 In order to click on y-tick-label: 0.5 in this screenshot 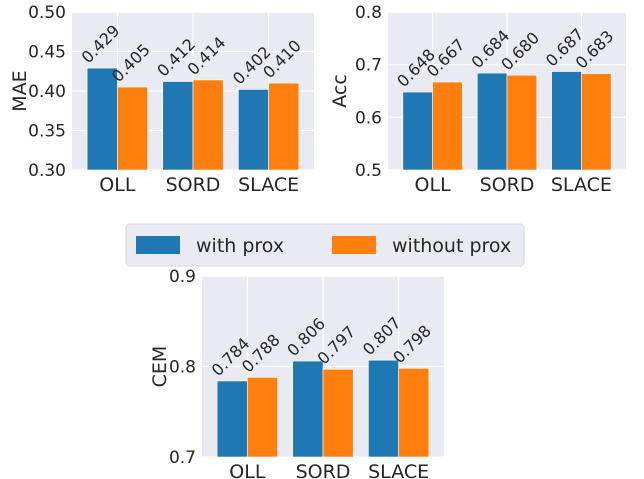, I will do `click(368, 171)`.